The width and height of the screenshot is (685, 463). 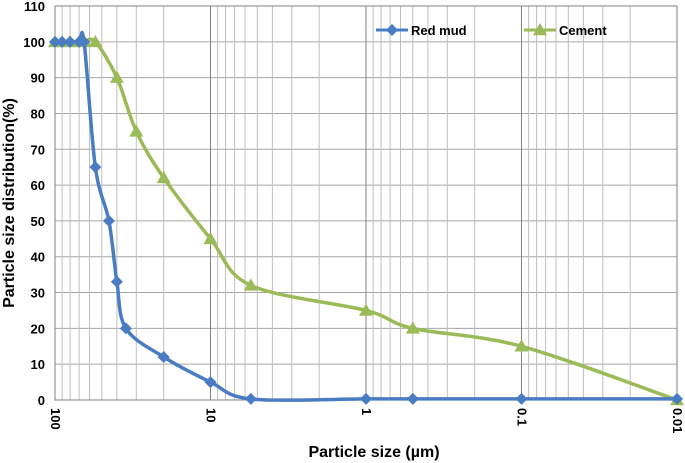 What do you see at coordinates (392, 30) in the screenshot?
I see `legend-marker-red-mud` at bounding box center [392, 30].